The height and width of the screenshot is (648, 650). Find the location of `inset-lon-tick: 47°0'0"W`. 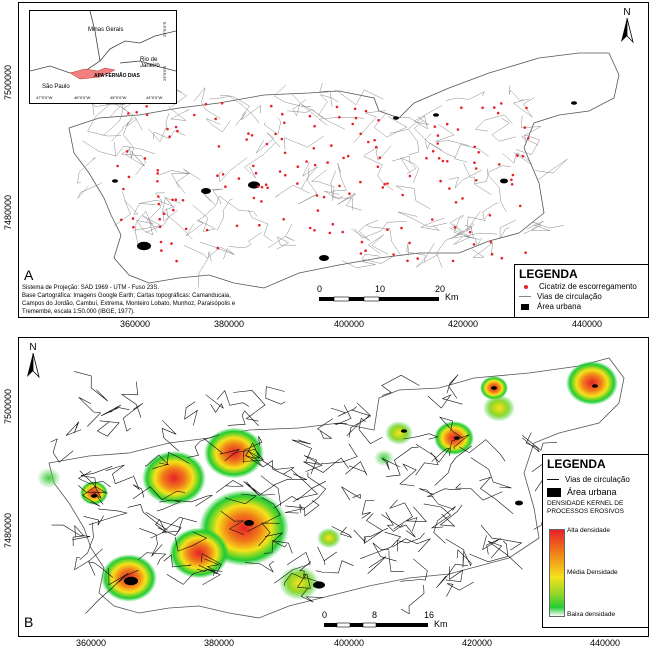

inset-lon-tick: 47°0'0"W is located at coordinates (44, 97).